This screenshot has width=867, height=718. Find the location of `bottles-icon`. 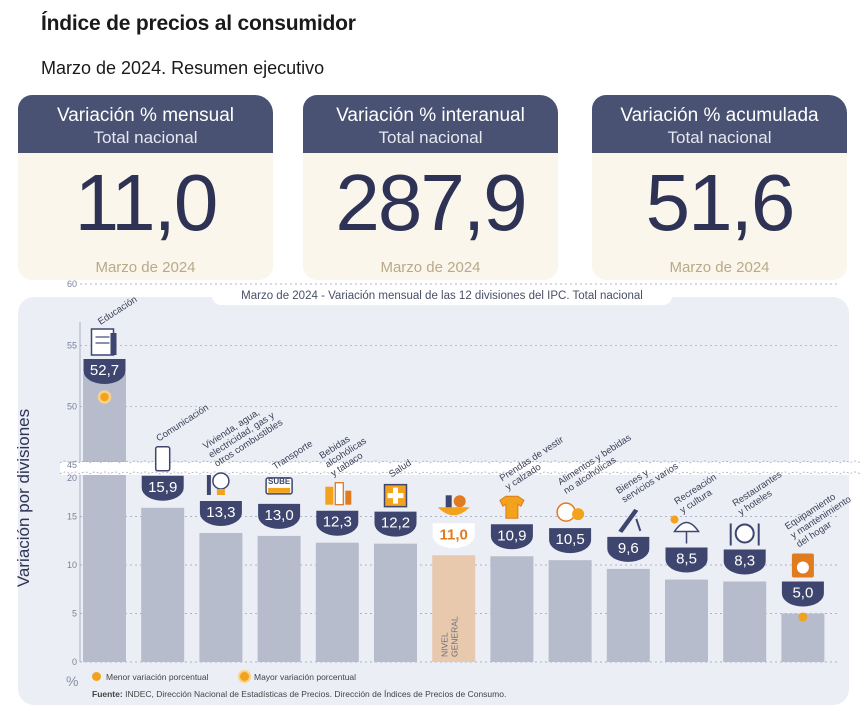

bottles-icon is located at coordinates (338, 494).